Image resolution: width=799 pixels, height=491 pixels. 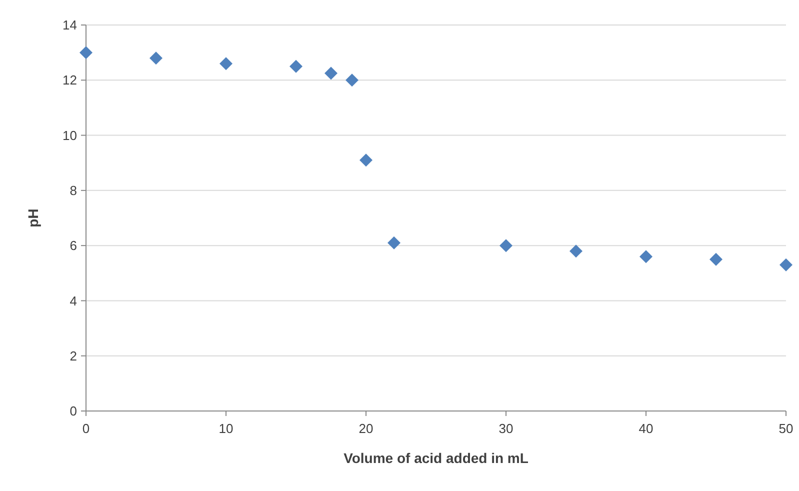 What do you see at coordinates (33, 218) in the screenshot?
I see `y-axis-title: pH` at bounding box center [33, 218].